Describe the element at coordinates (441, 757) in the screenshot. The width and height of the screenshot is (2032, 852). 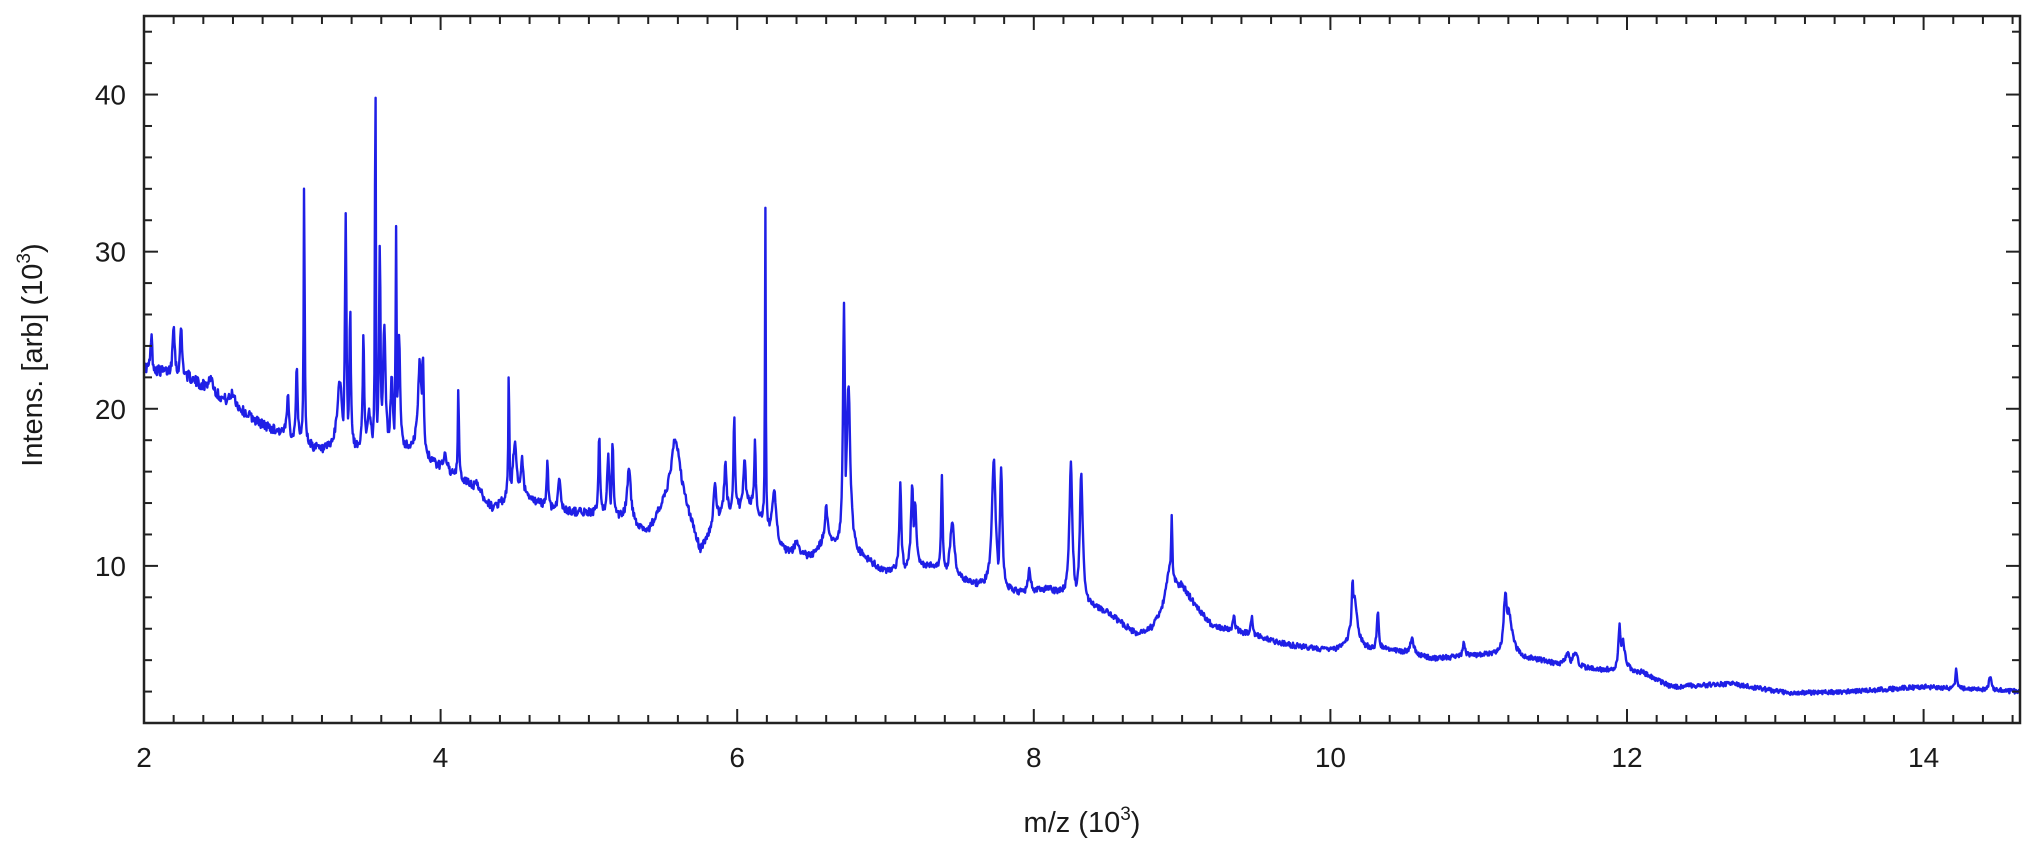
I see `x-tick-label: 4` at that location.